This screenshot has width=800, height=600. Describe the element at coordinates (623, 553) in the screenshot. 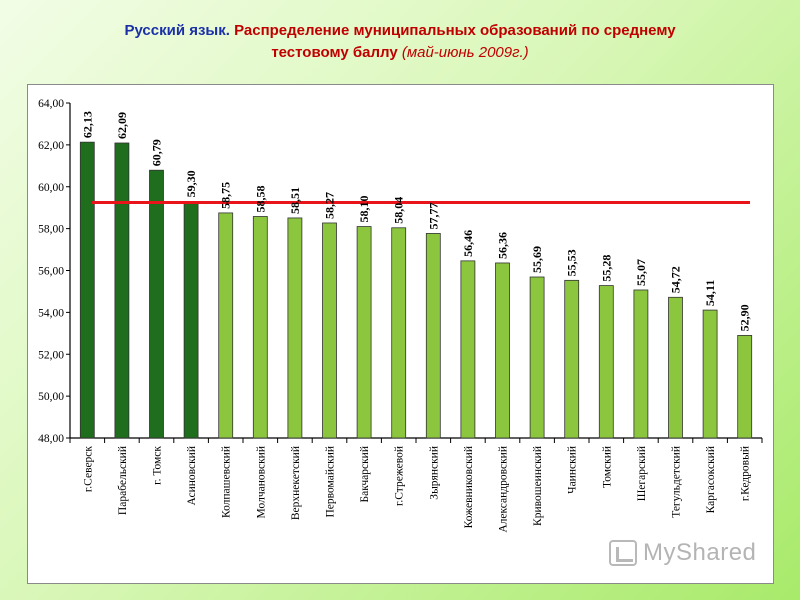

I see `myshared-logo-icon` at that location.